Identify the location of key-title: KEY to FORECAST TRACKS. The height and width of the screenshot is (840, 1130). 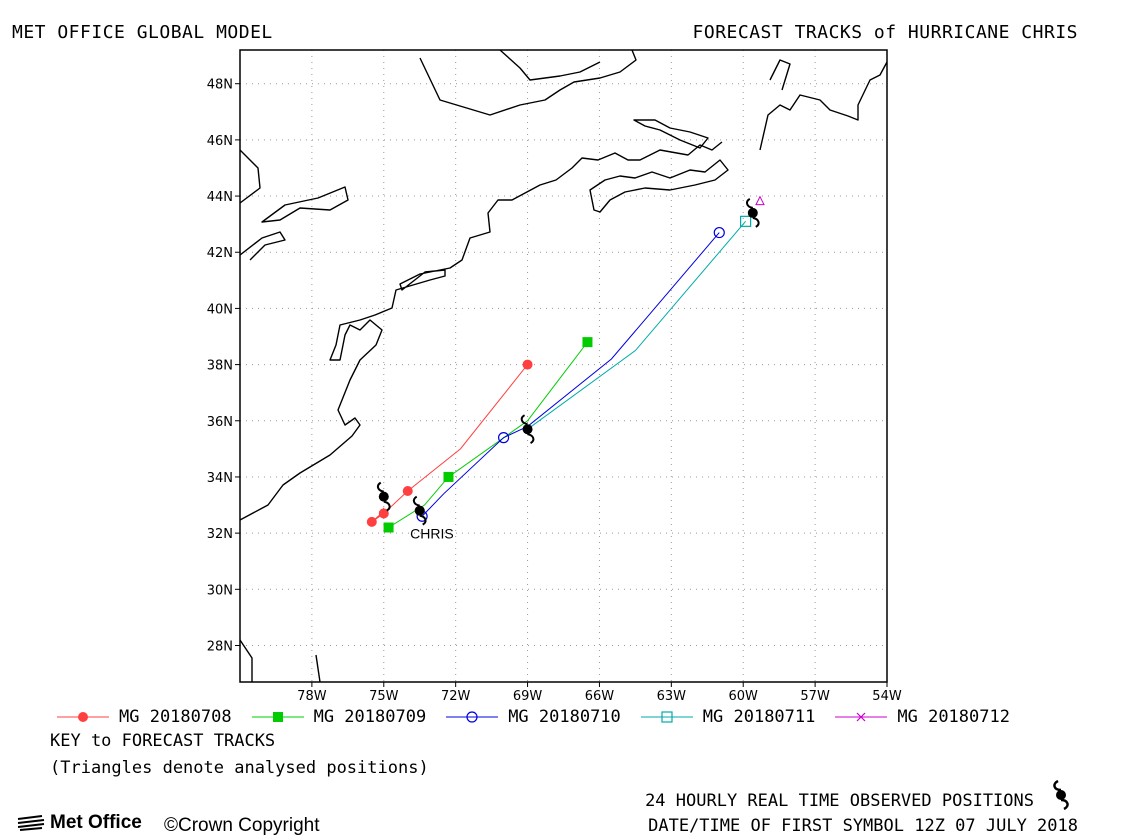
(163, 741).